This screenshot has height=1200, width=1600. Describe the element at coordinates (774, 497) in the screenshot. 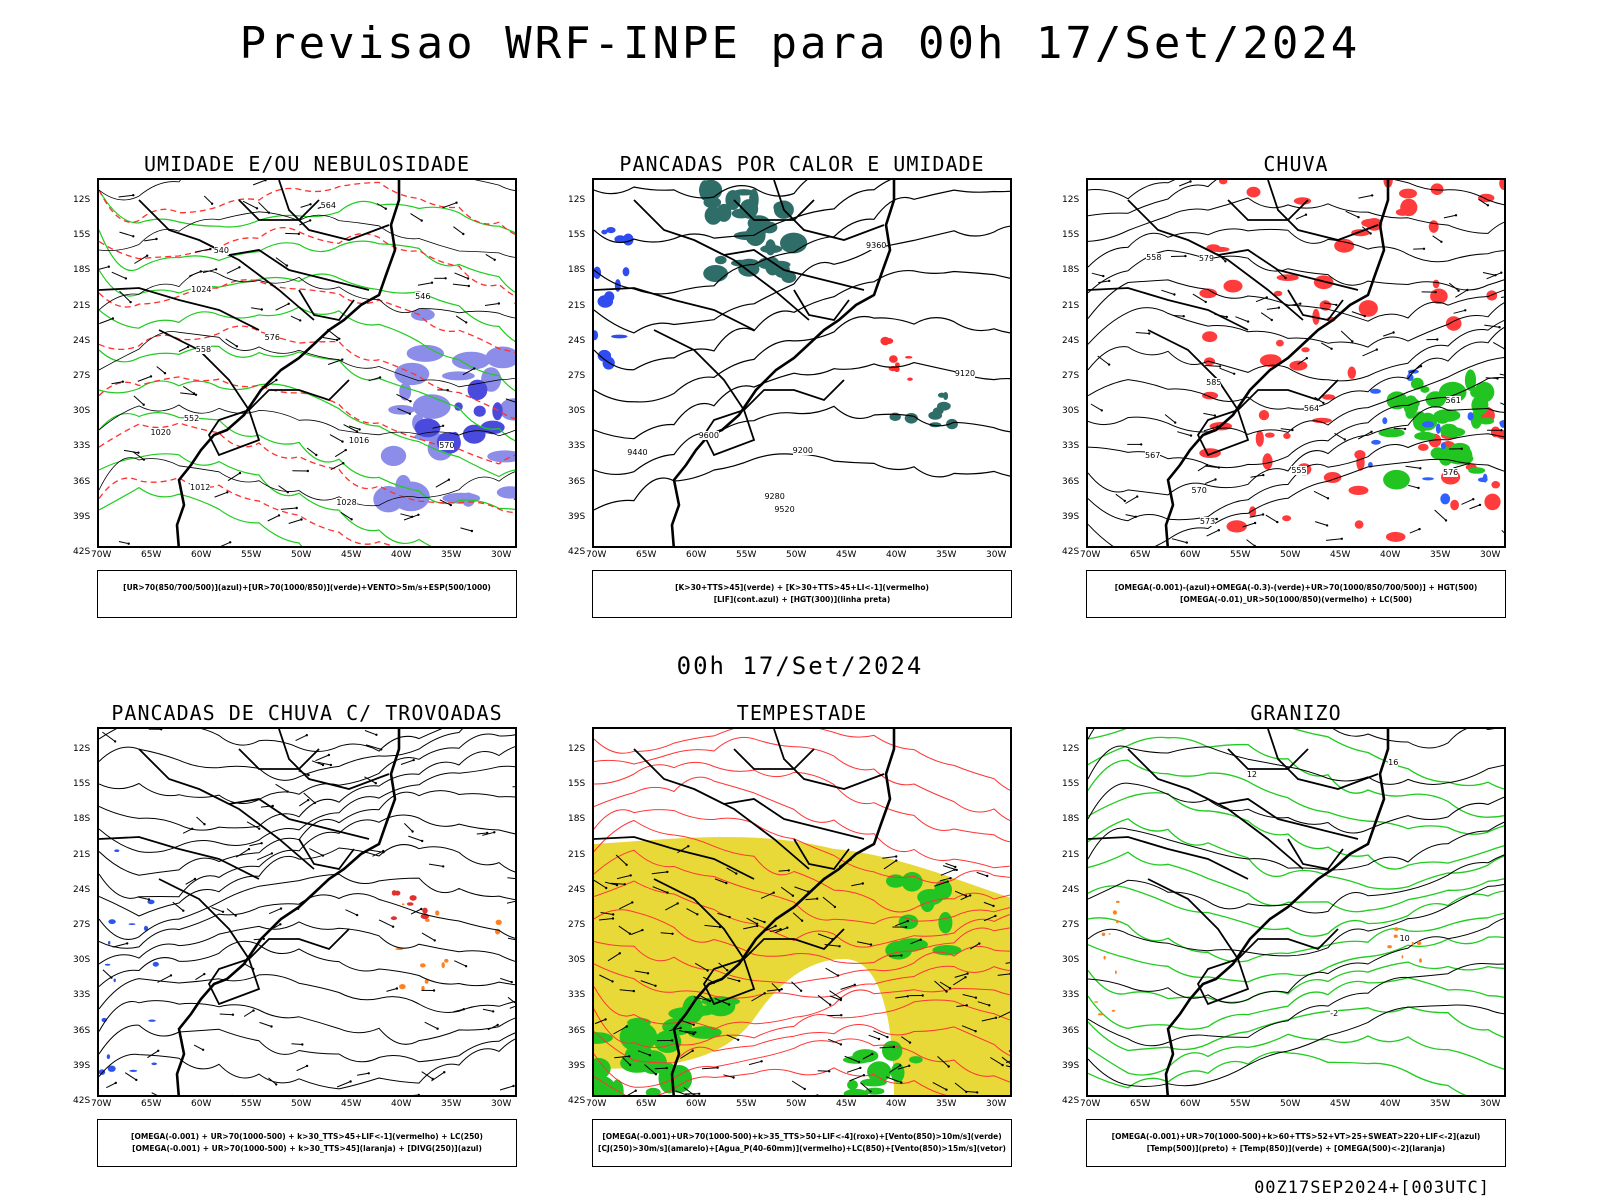

I see `contour-label: 9280` at that location.